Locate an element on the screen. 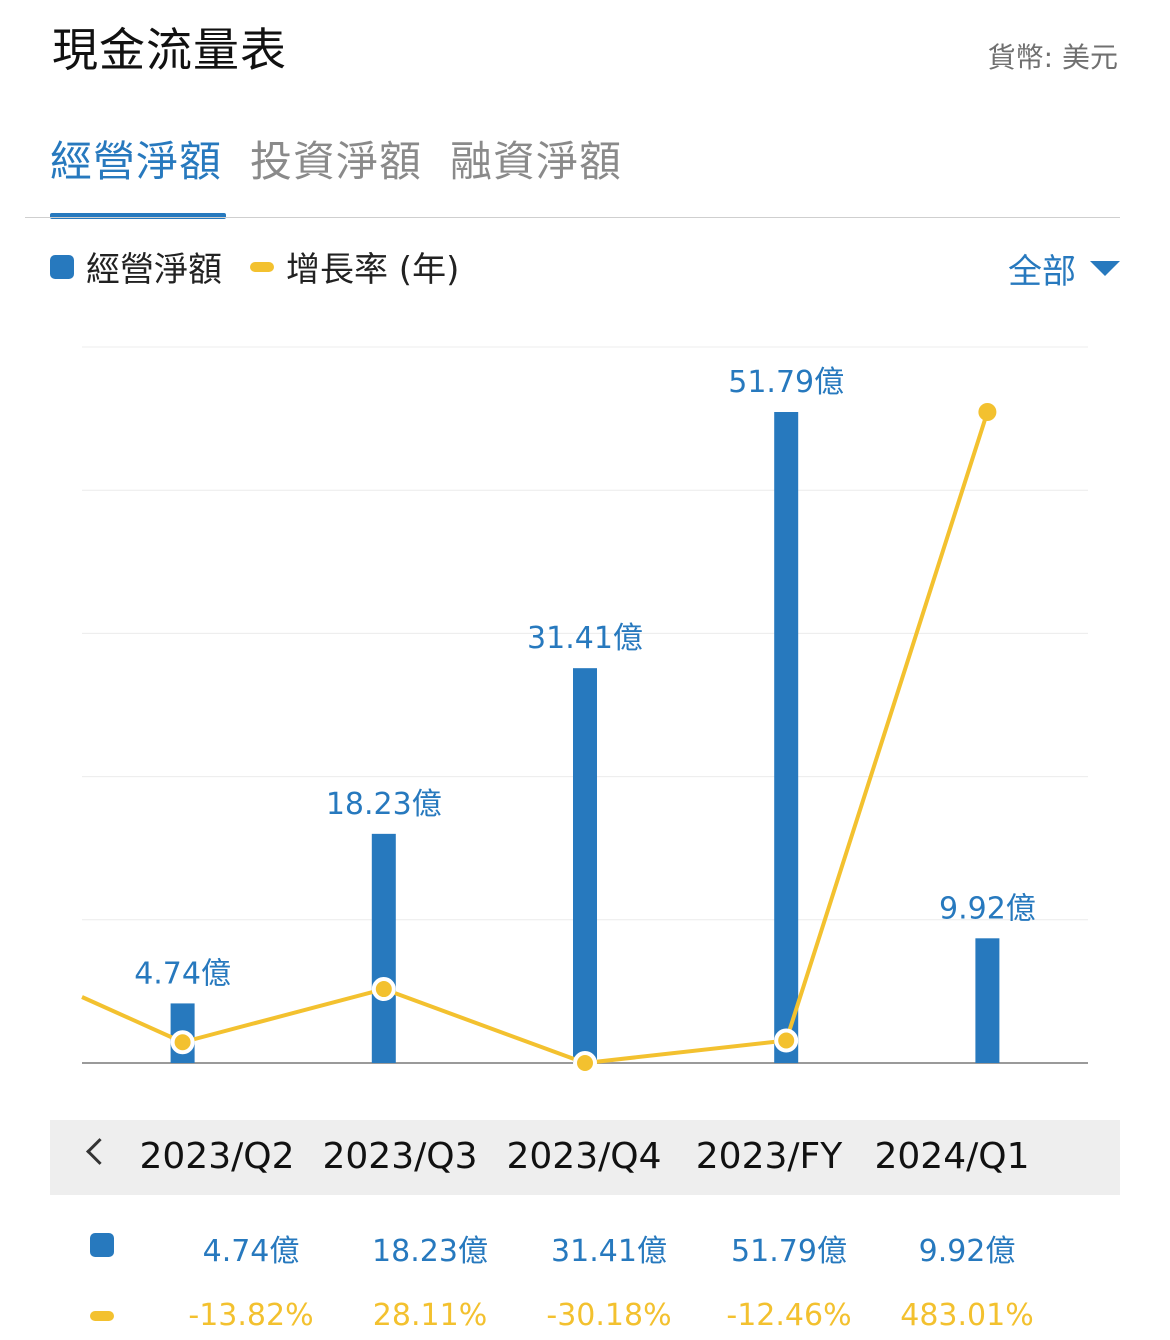  amount-value: 31.41億 is located at coordinates (609, 1251).